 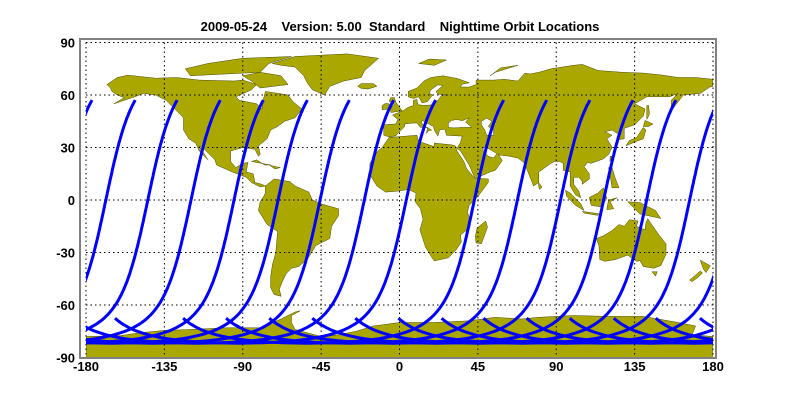 What do you see at coordinates (68, 148) in the screenshot?
I see `y-tick-label: 30` at bounding box center [68, 148].